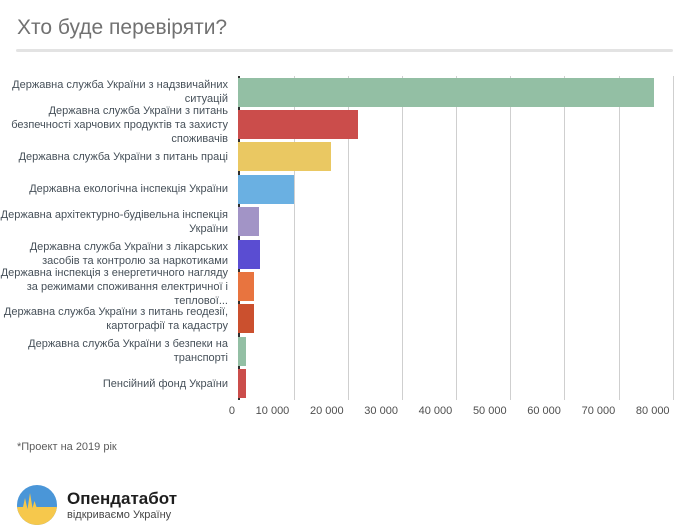  I want to click on logo-name: Опендатабот, so click(122, 498).